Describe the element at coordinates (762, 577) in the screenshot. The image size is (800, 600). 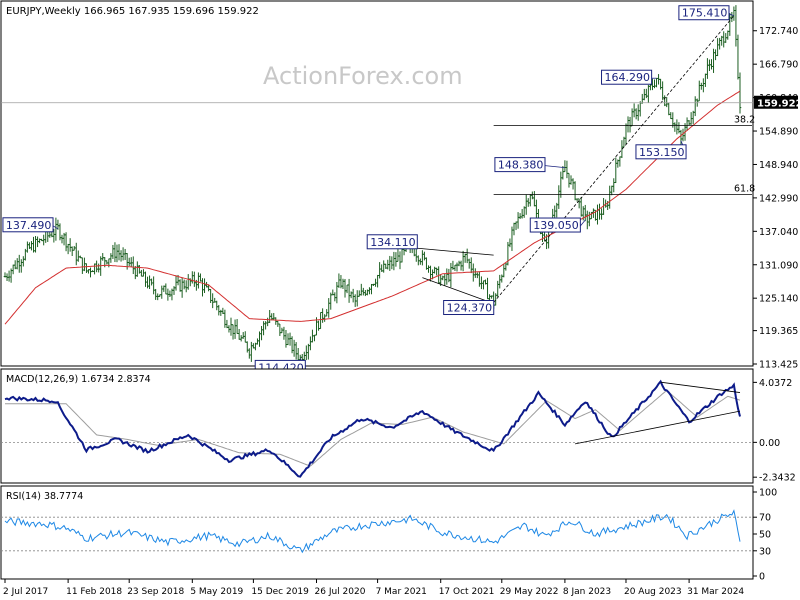
I see `rsi-tick-label: 0` at that location.